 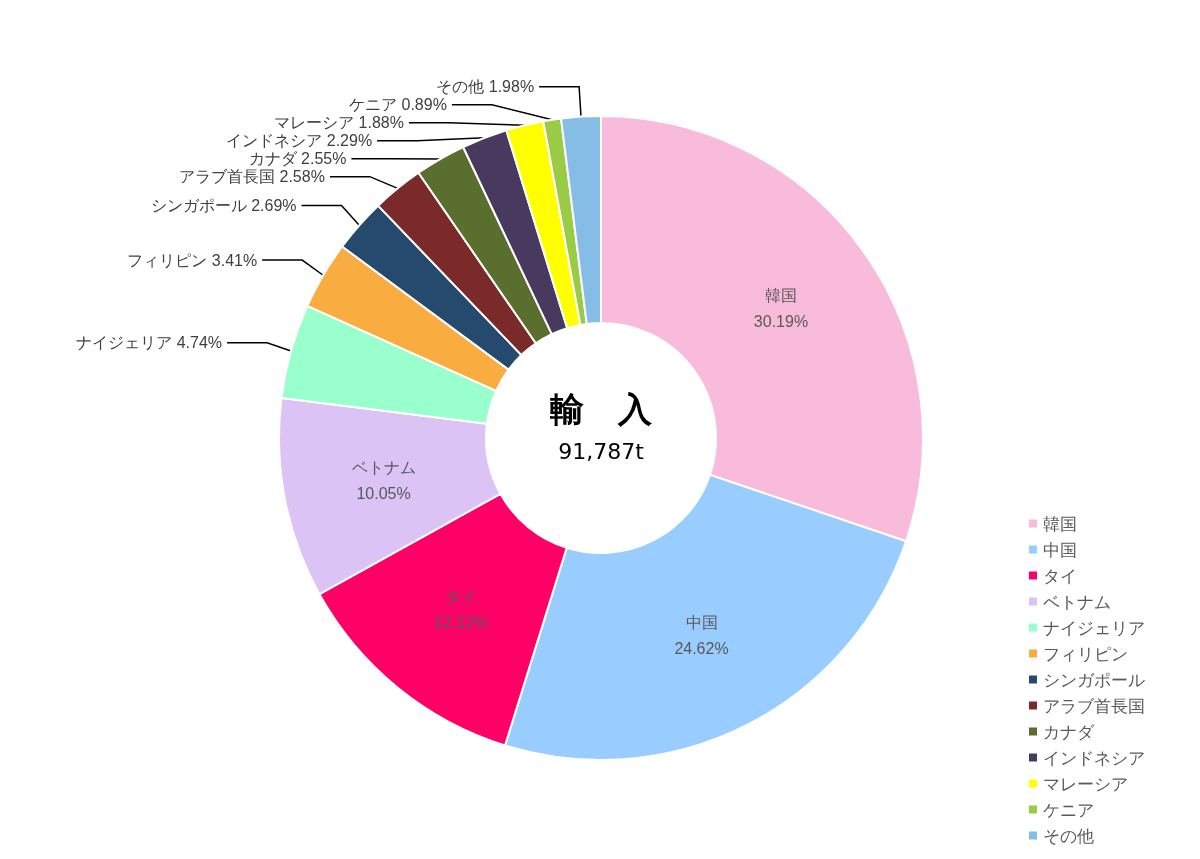 What do you see at coordinates (1060, 549) in the screenshot?
I see `legend-label: 中国` at bounding box center [1060, 549].